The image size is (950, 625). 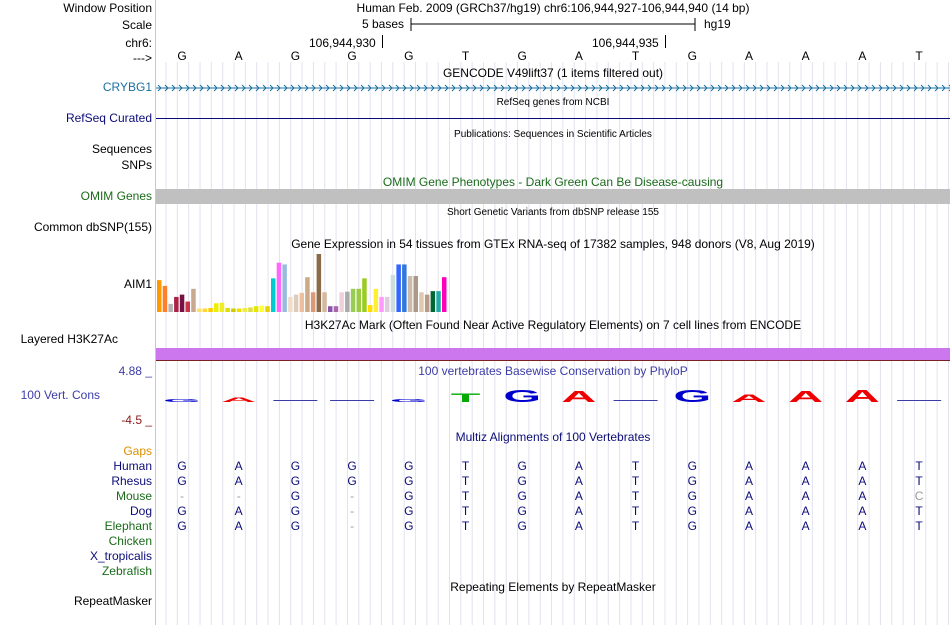 What do you see at coordinates (553, 284) in the screenshot?
I see `gtex-bar-chart` at bounding box center [553, 284].